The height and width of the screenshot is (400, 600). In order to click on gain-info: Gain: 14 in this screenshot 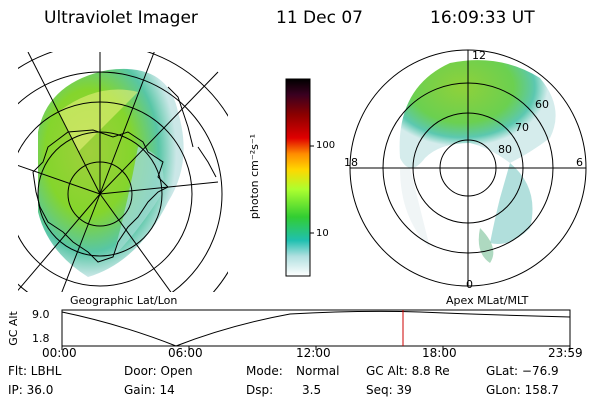, I will do `click(149, 390)`.